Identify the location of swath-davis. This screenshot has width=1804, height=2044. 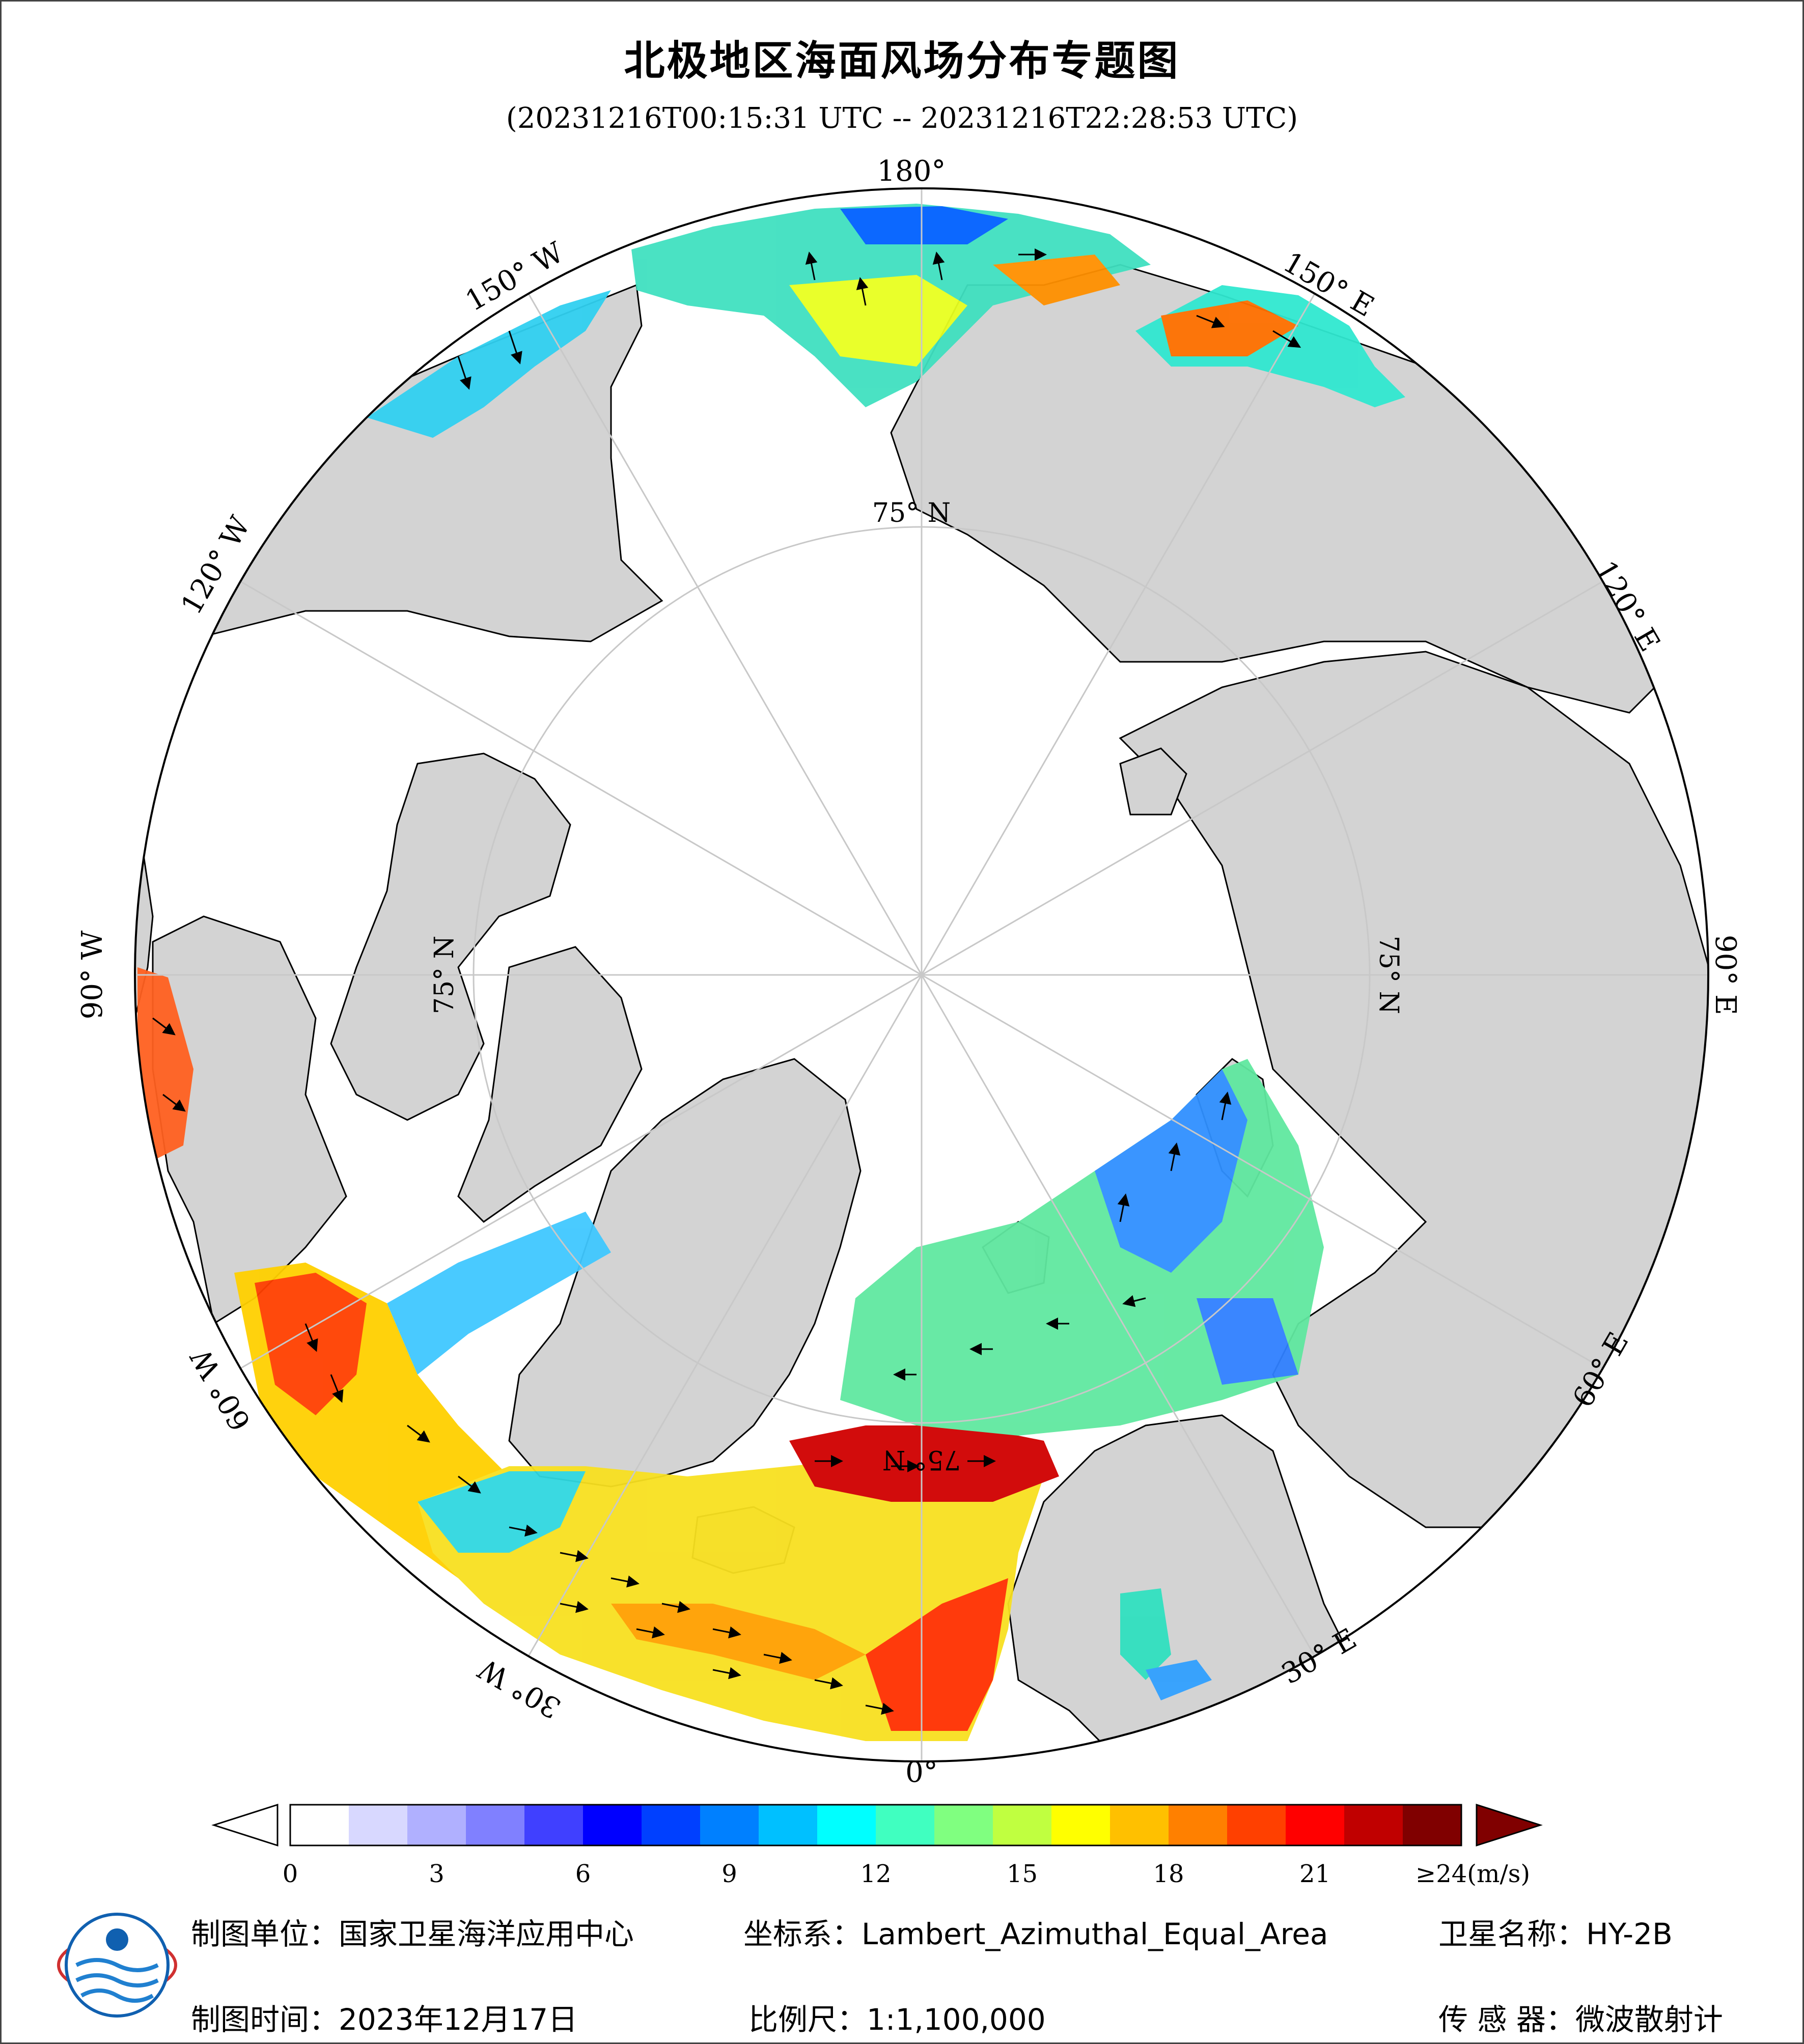
(499, 1293).